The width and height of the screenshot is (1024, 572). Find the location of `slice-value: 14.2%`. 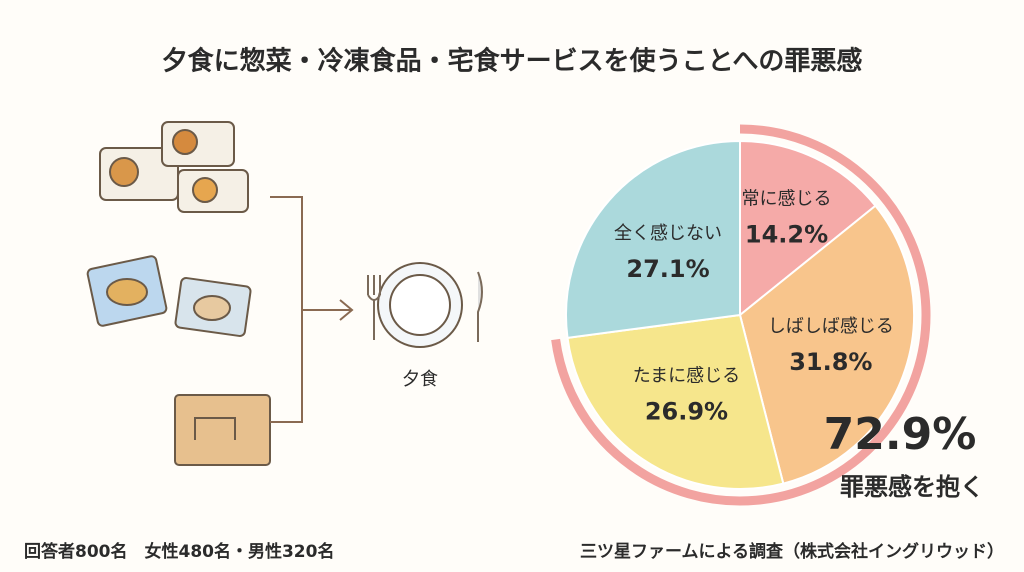

slice-value: 14.2% is located at coordinates (786, 235).